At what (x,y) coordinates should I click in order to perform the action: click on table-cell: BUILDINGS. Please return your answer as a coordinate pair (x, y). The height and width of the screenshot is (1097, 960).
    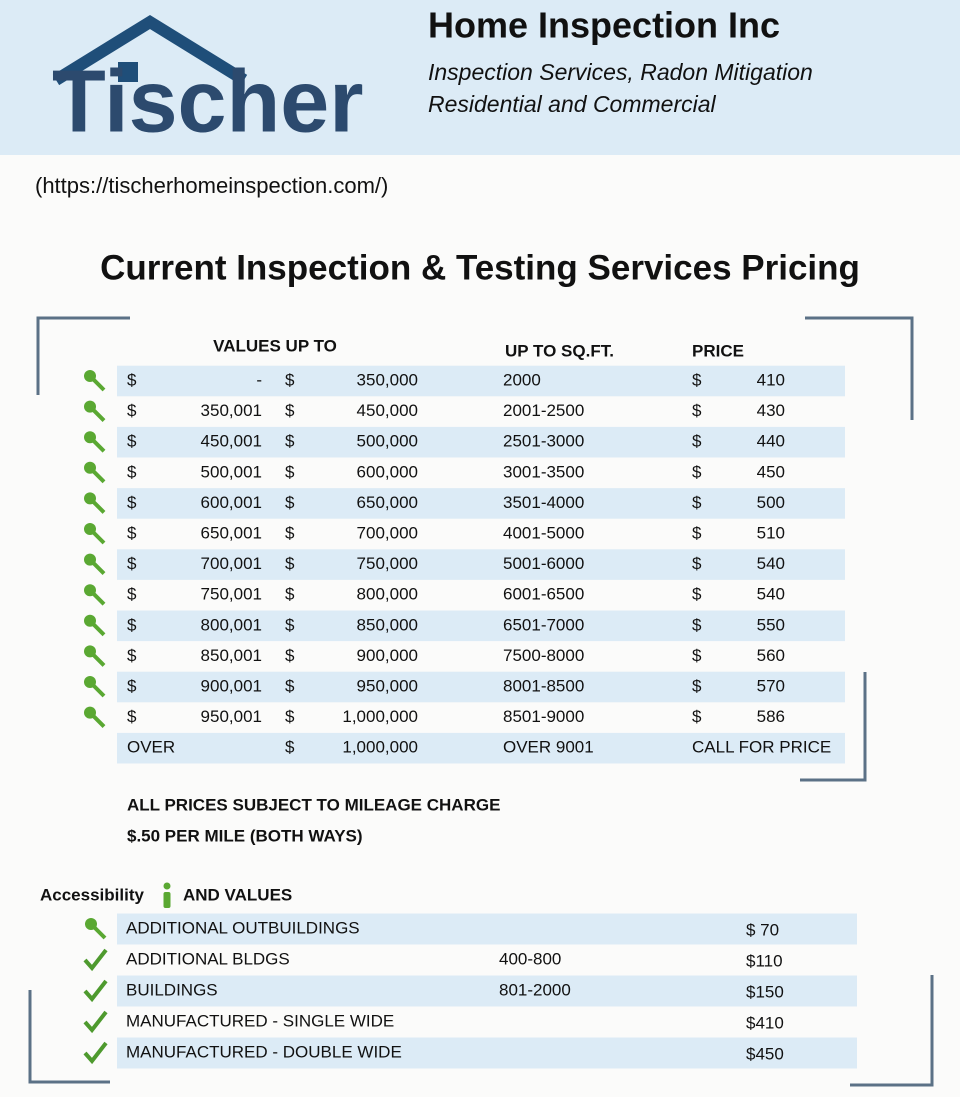
    Looking at the image, I should click on (172, 989).